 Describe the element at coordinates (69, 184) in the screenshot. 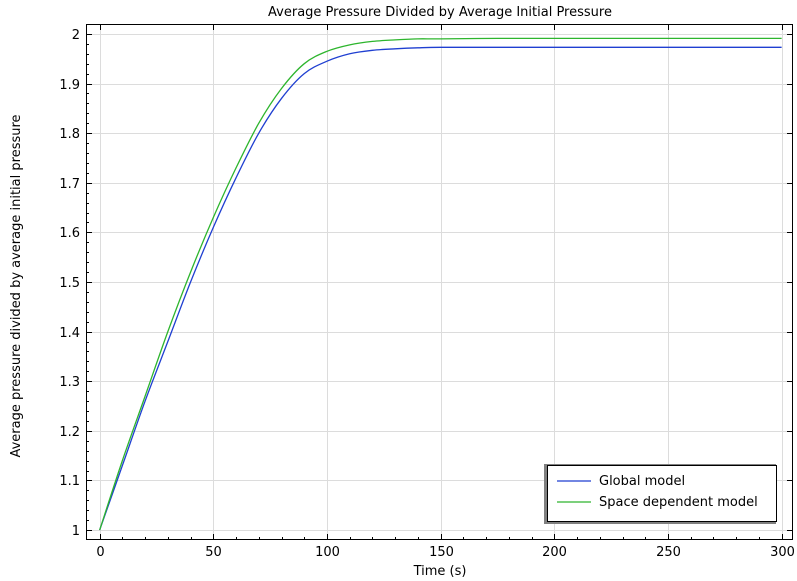

I see `y-tick-label: 1.7` at that location.